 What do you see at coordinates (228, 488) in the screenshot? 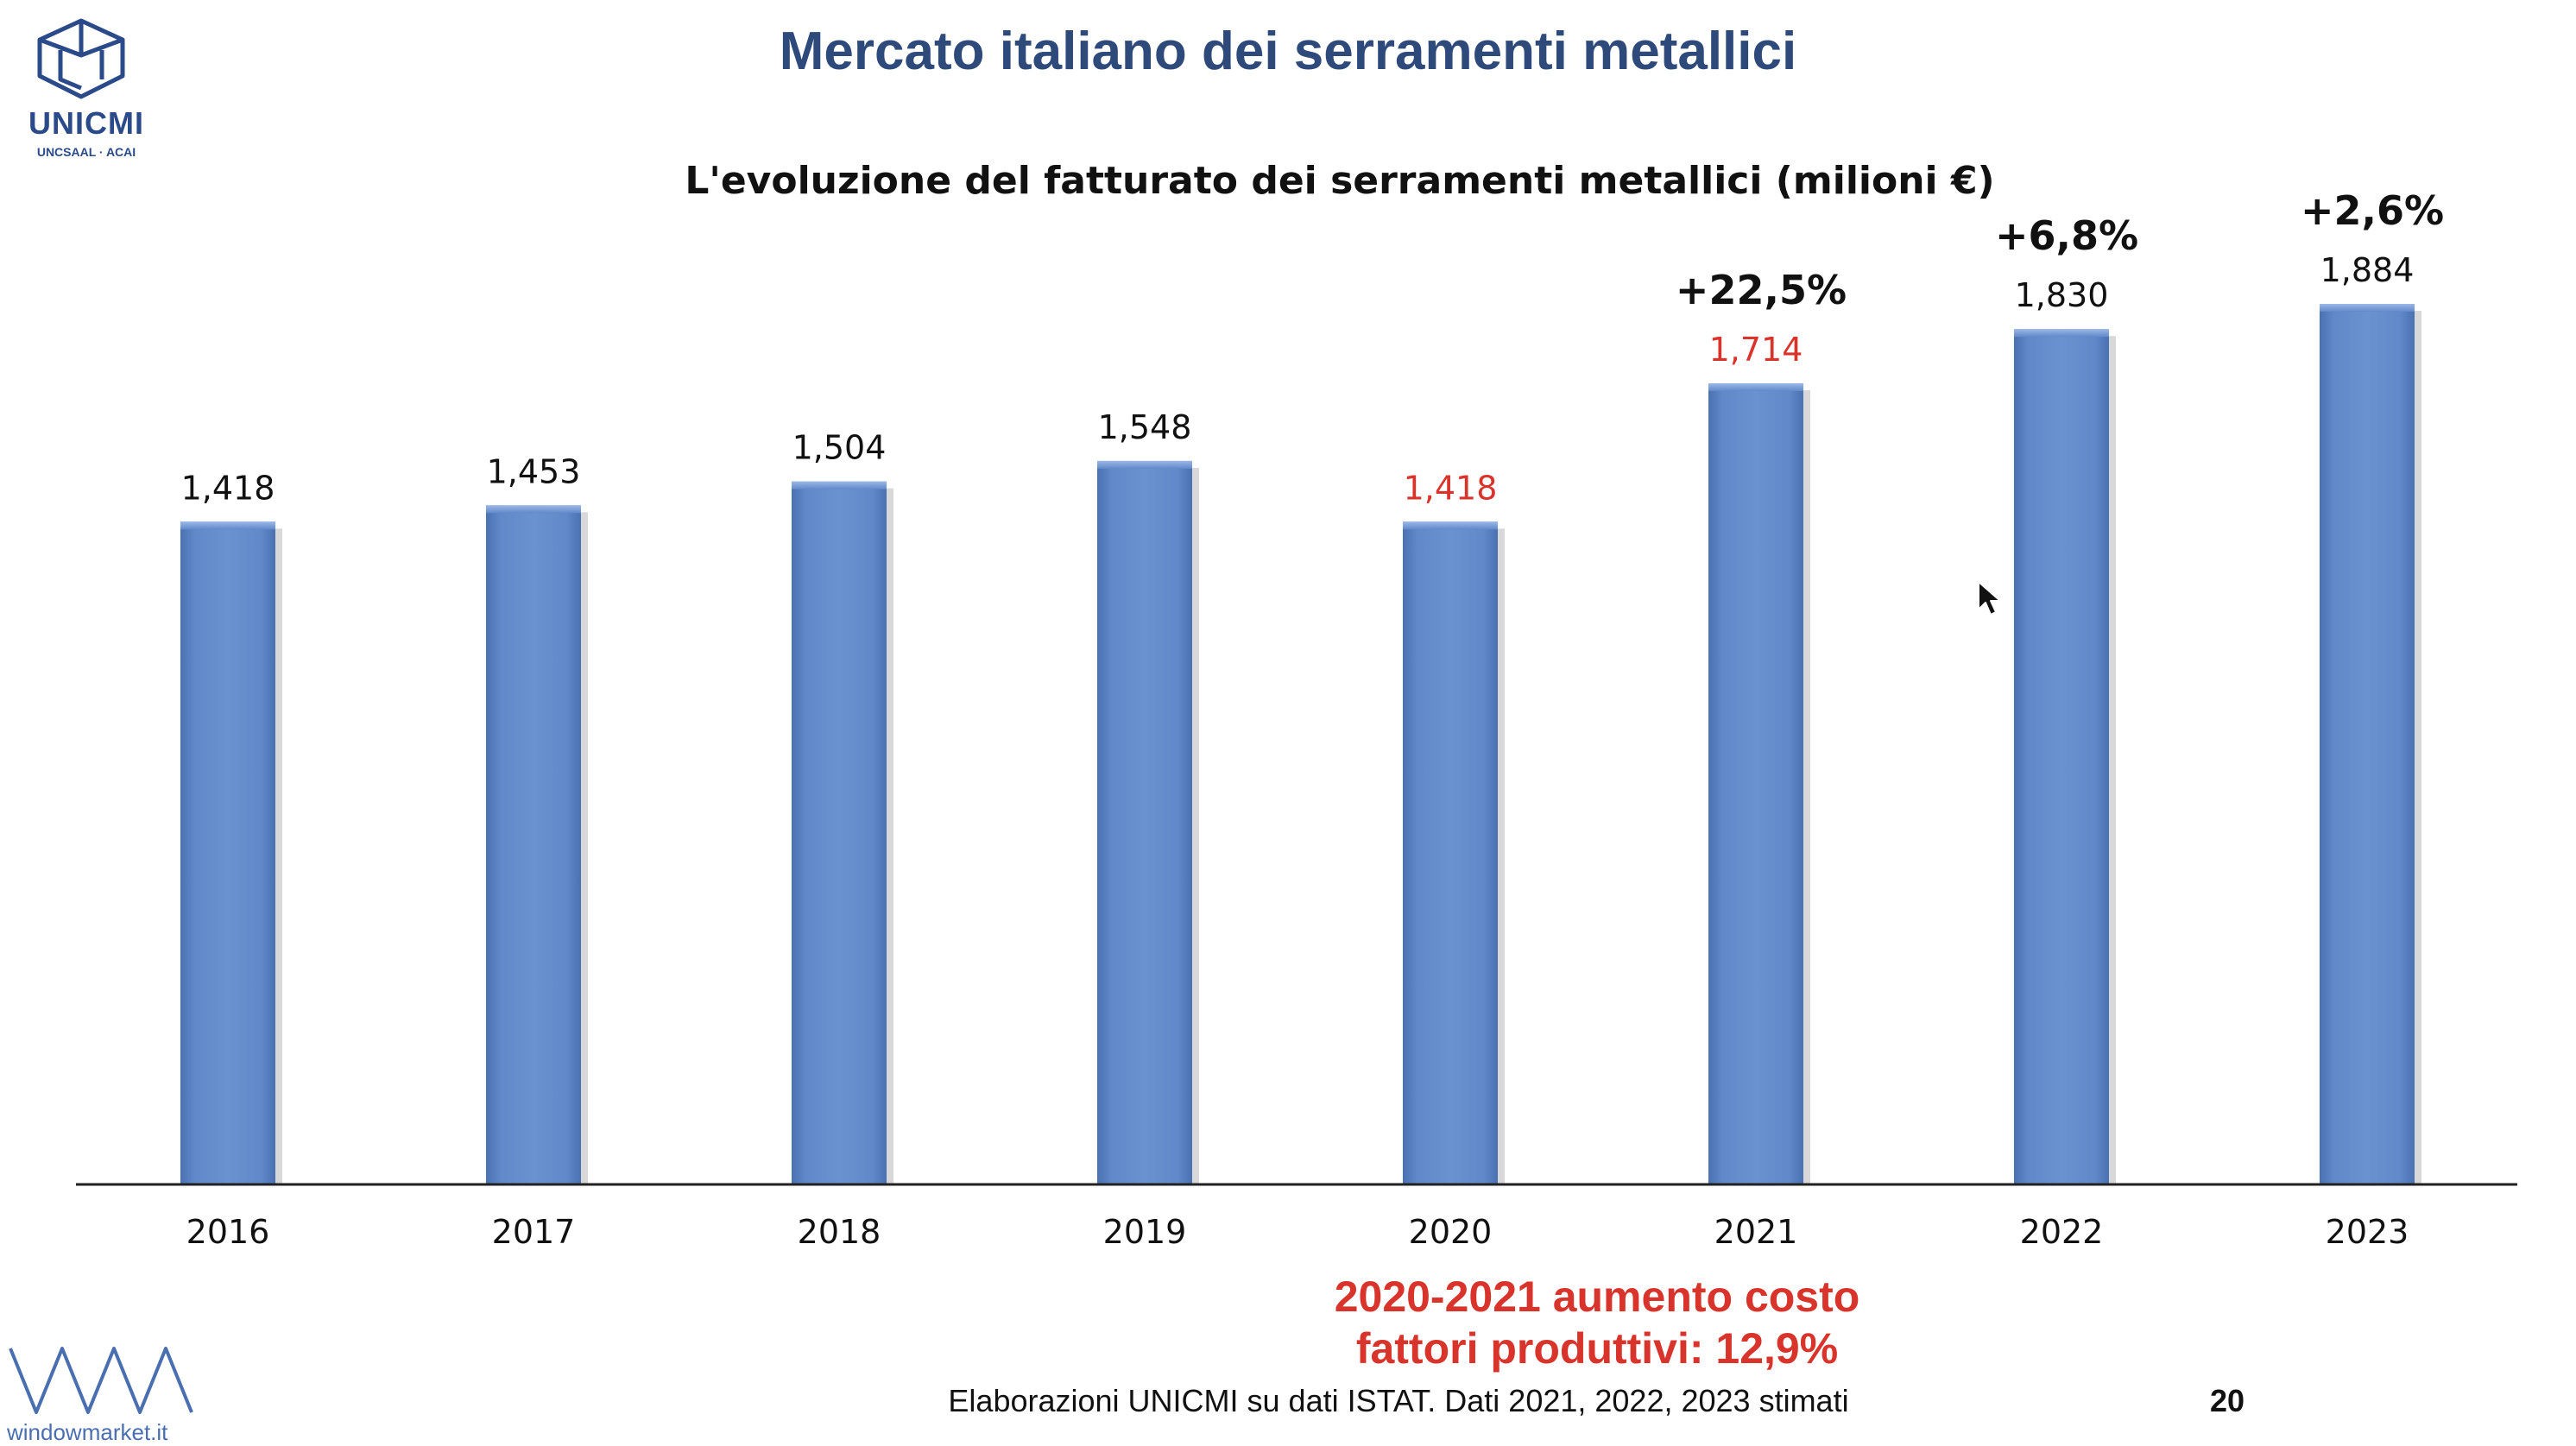
I see `value-label-2016: 1,418` at bounding box center [228, 488].